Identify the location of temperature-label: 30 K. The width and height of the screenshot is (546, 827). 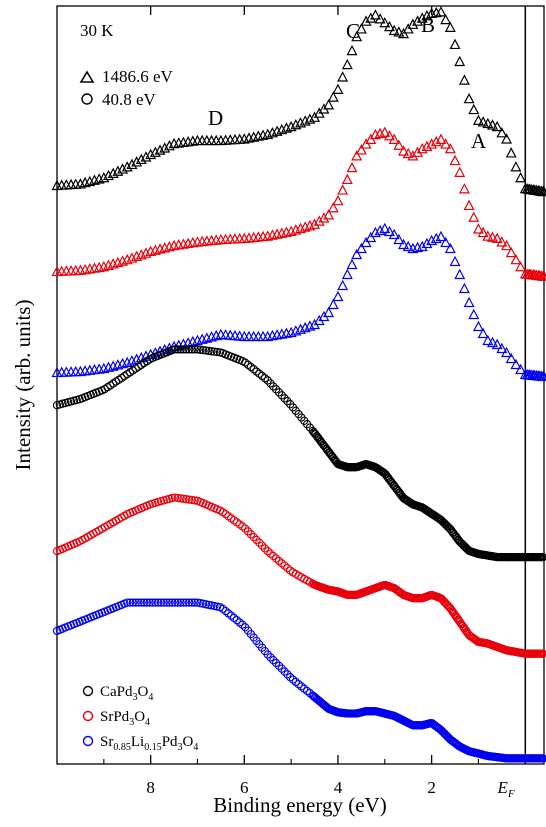
(97, 30).